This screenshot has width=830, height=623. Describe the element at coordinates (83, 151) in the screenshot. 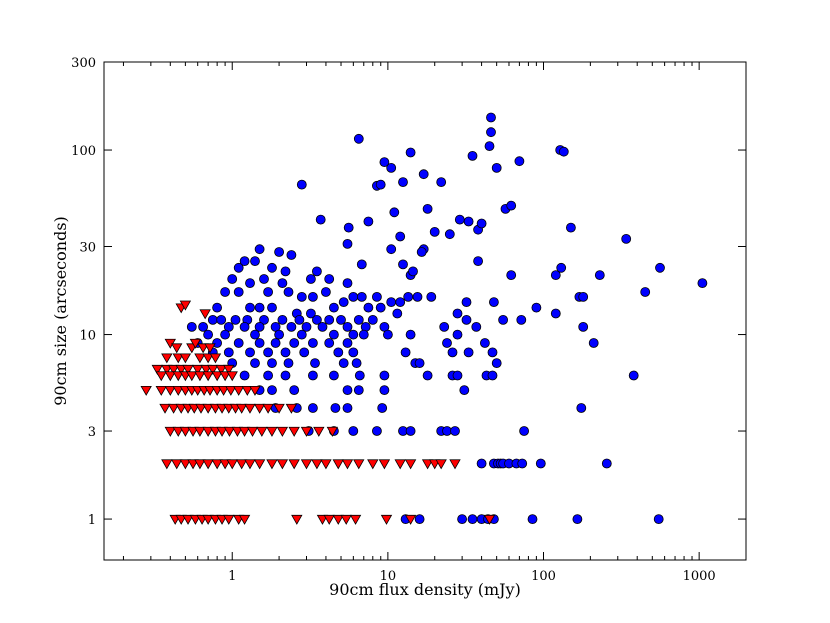

I see `y-tick-label: 100` at that location.